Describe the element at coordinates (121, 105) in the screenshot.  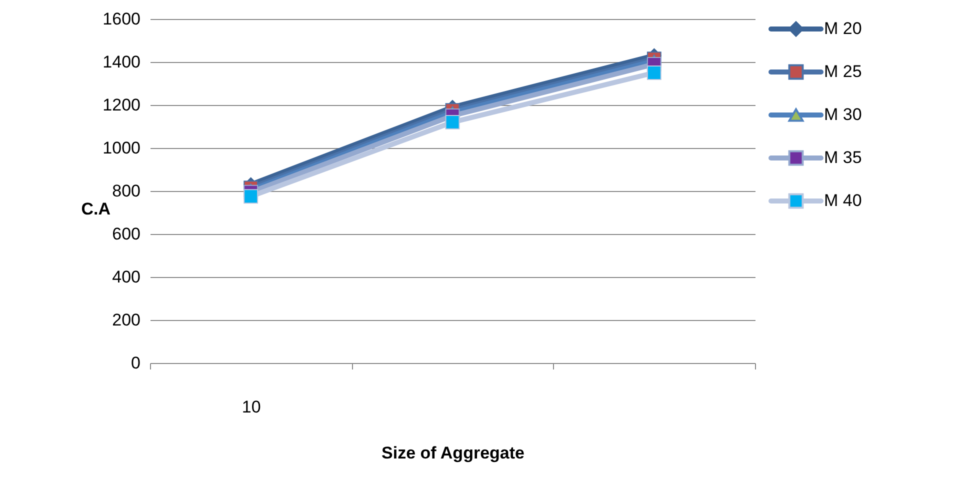
I see `y-tick-label: 1200` at that location.